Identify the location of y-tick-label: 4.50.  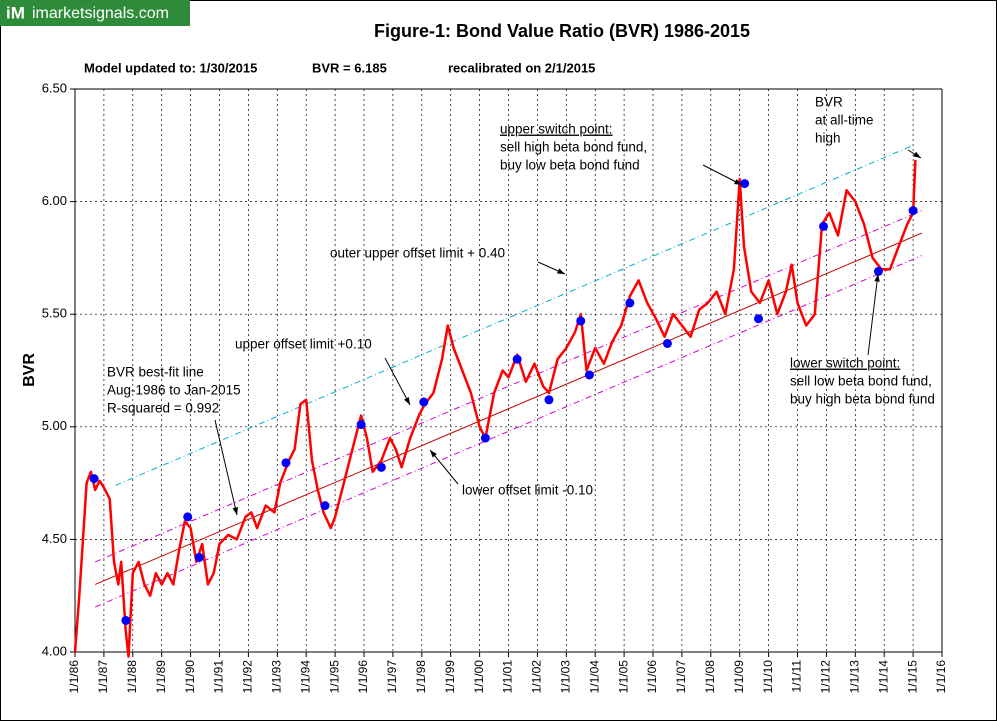
(54, 538).